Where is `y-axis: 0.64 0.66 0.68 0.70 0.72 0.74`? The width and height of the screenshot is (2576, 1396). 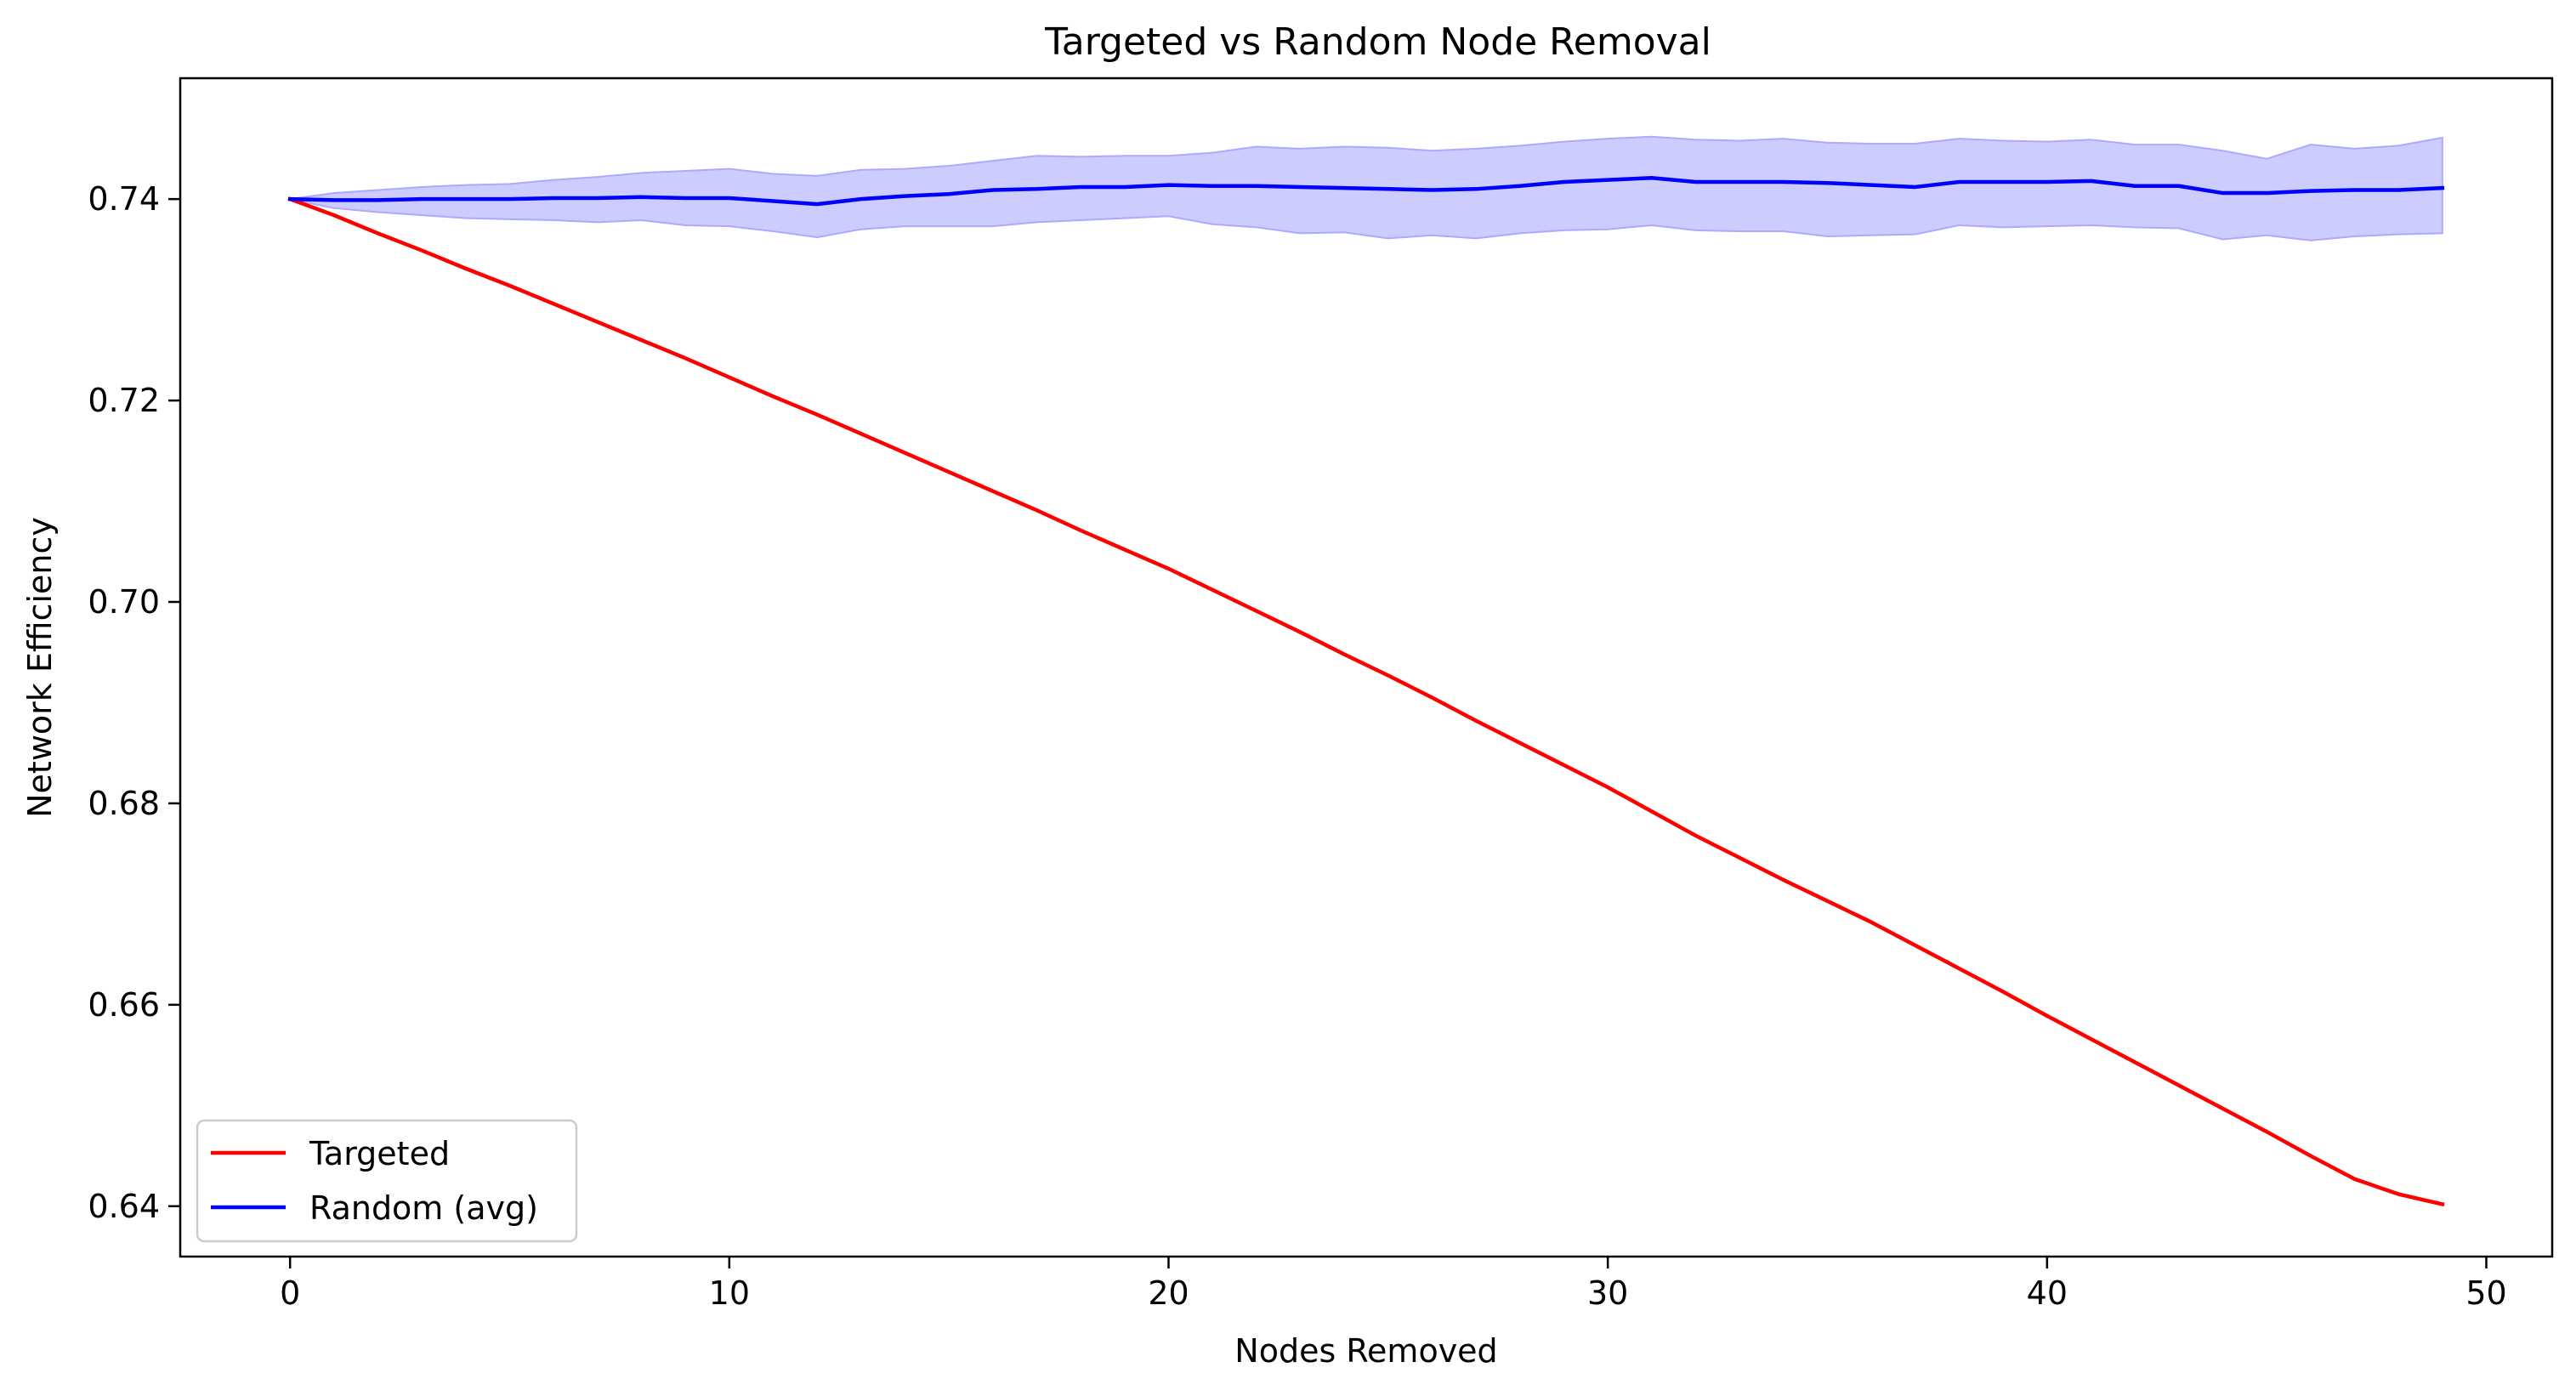
y-axis: 0.64 0.66 0.68 0.70 0.72 0.74 is located at coordinates (134, 702).